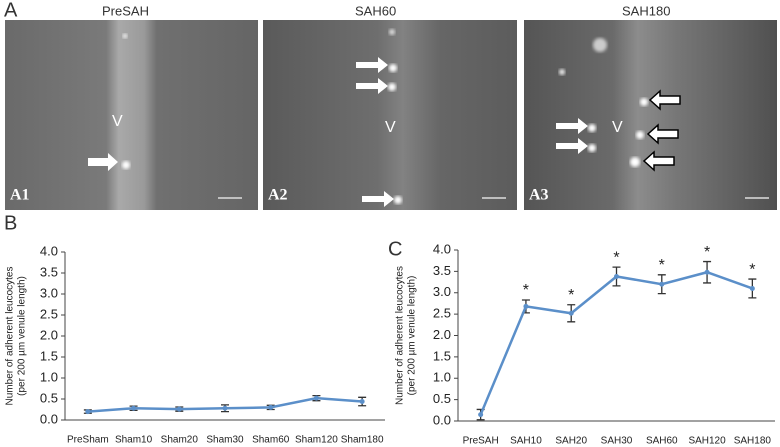 This screenshot has height=447, width=780. I want to click on panel-label: C, so click(395, 249).